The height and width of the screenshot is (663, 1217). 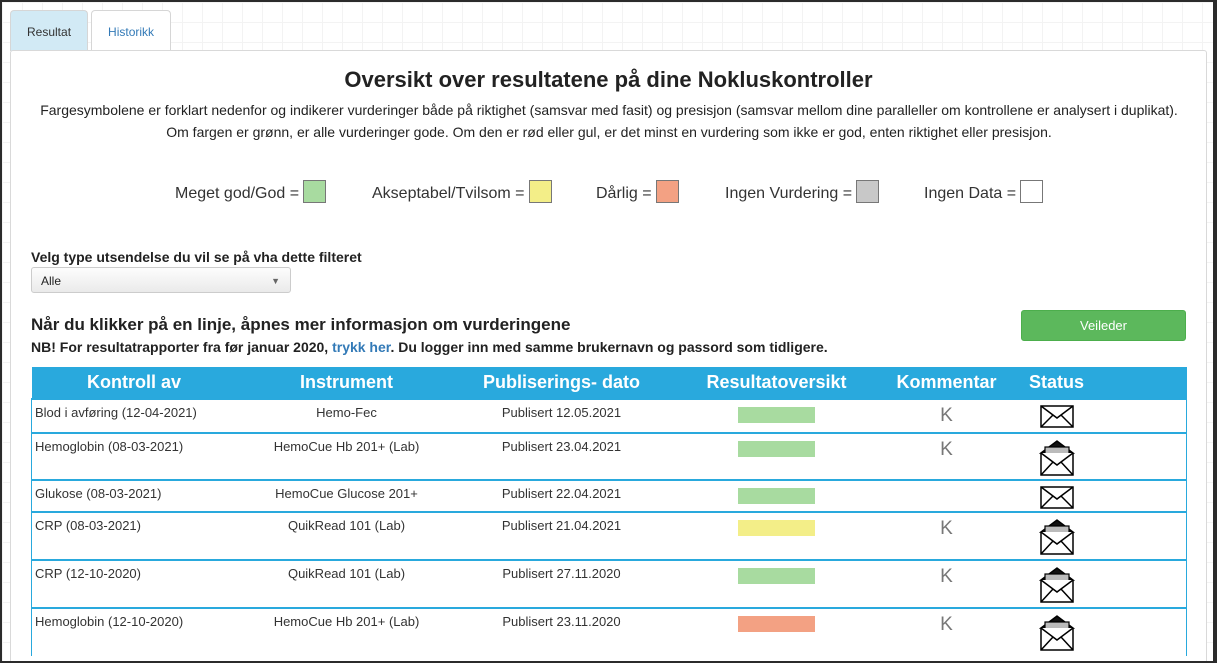 What do you see at coordinates (361, 347) in the screenshot?
I see `legacy-reports-link: trykk her` at bounding box center [361, 347].